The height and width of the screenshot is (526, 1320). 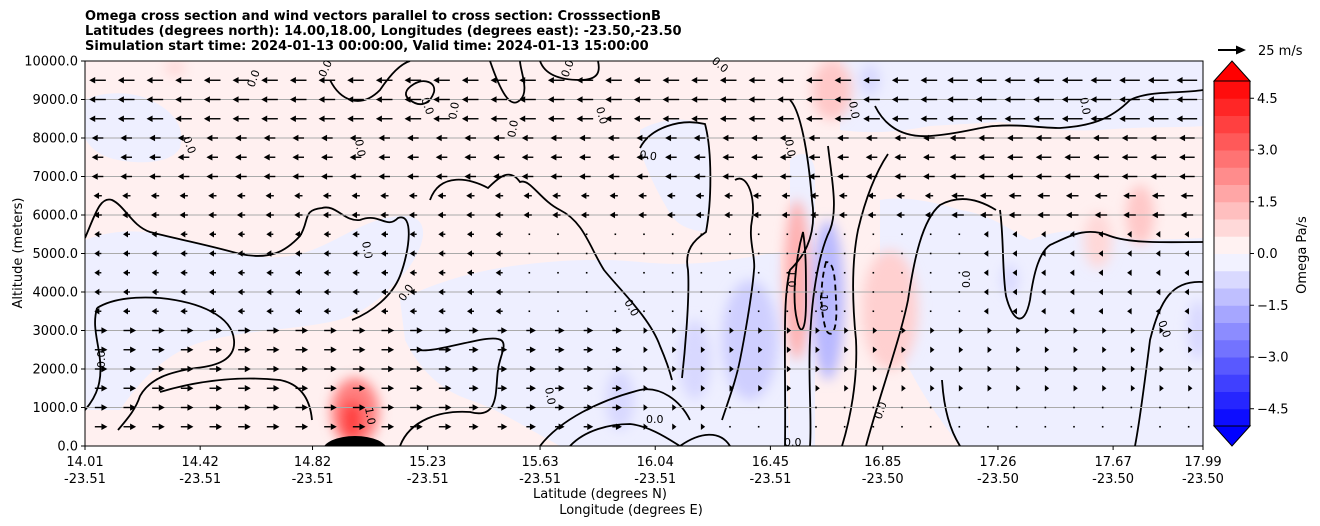 What do you see at coordinates (1267, 254) in the screenshot?
I see `colorbar-tick-label: 0.0` at bounding box center [1267, 254].